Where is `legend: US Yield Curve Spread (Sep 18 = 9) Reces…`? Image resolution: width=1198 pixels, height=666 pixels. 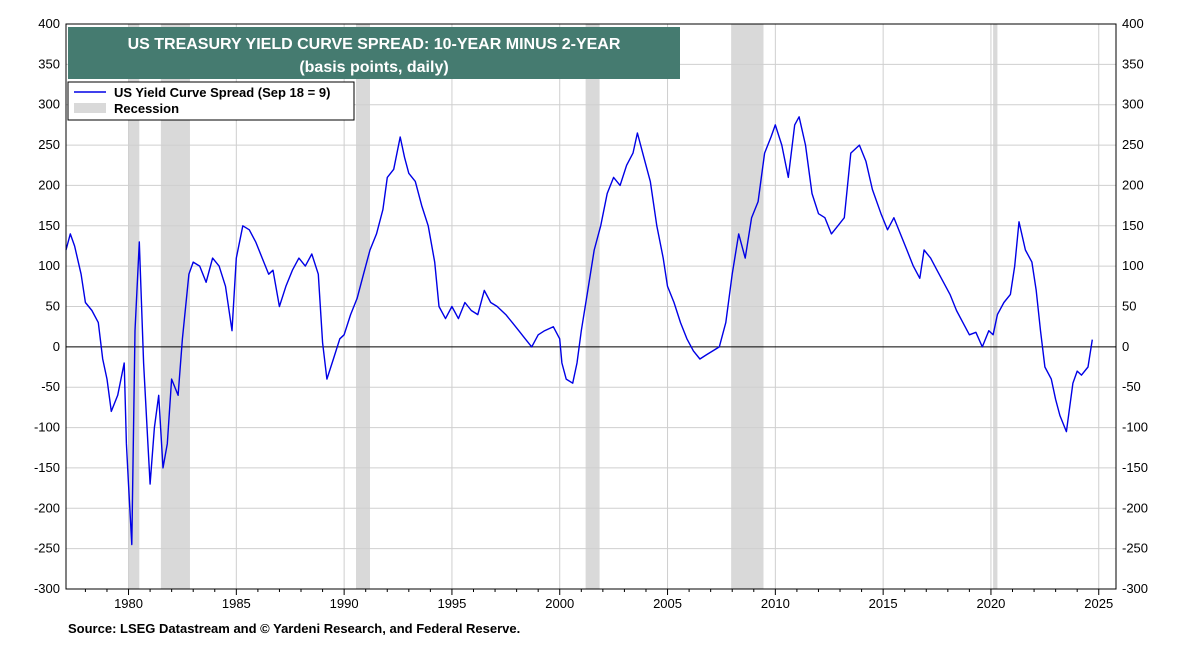 legend: US Yield Curve Spread (Sep 18 = 9) Reces… is located at coordinates (211, 101).